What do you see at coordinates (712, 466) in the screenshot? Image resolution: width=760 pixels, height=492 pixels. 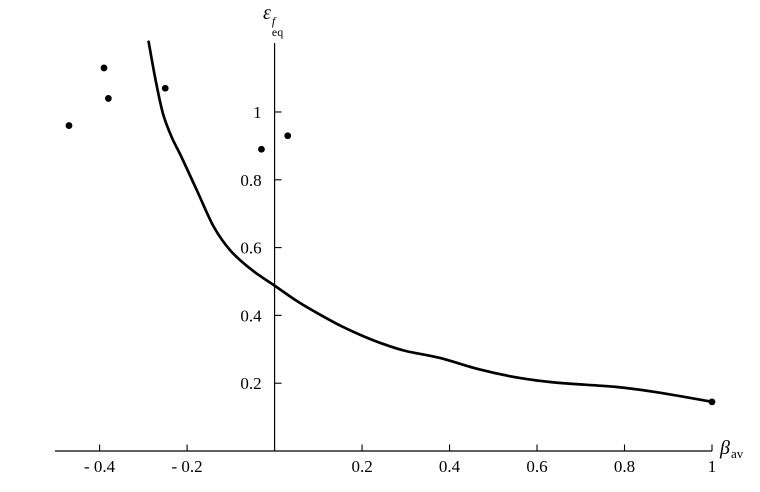 I see `x-tick-label: 1` at bounding box center [712, 466].